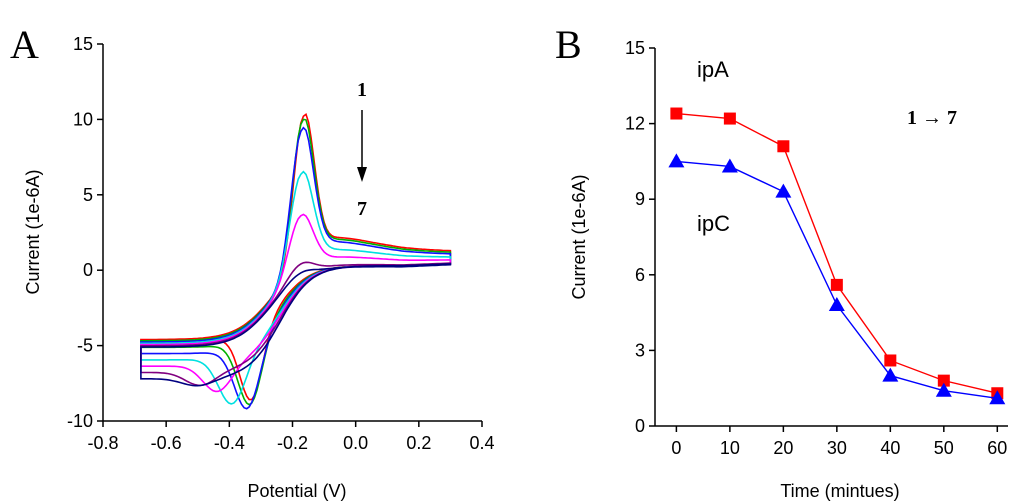  Describe the element at coordinates (640, 426) in the screenshot. I see `panel-b-y-tick-label: 0` at that location.